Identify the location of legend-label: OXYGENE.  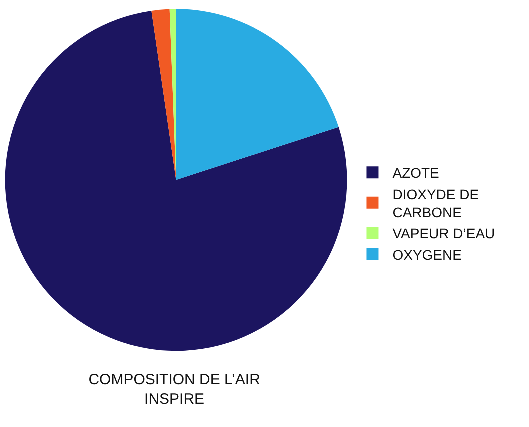
(427, 254).